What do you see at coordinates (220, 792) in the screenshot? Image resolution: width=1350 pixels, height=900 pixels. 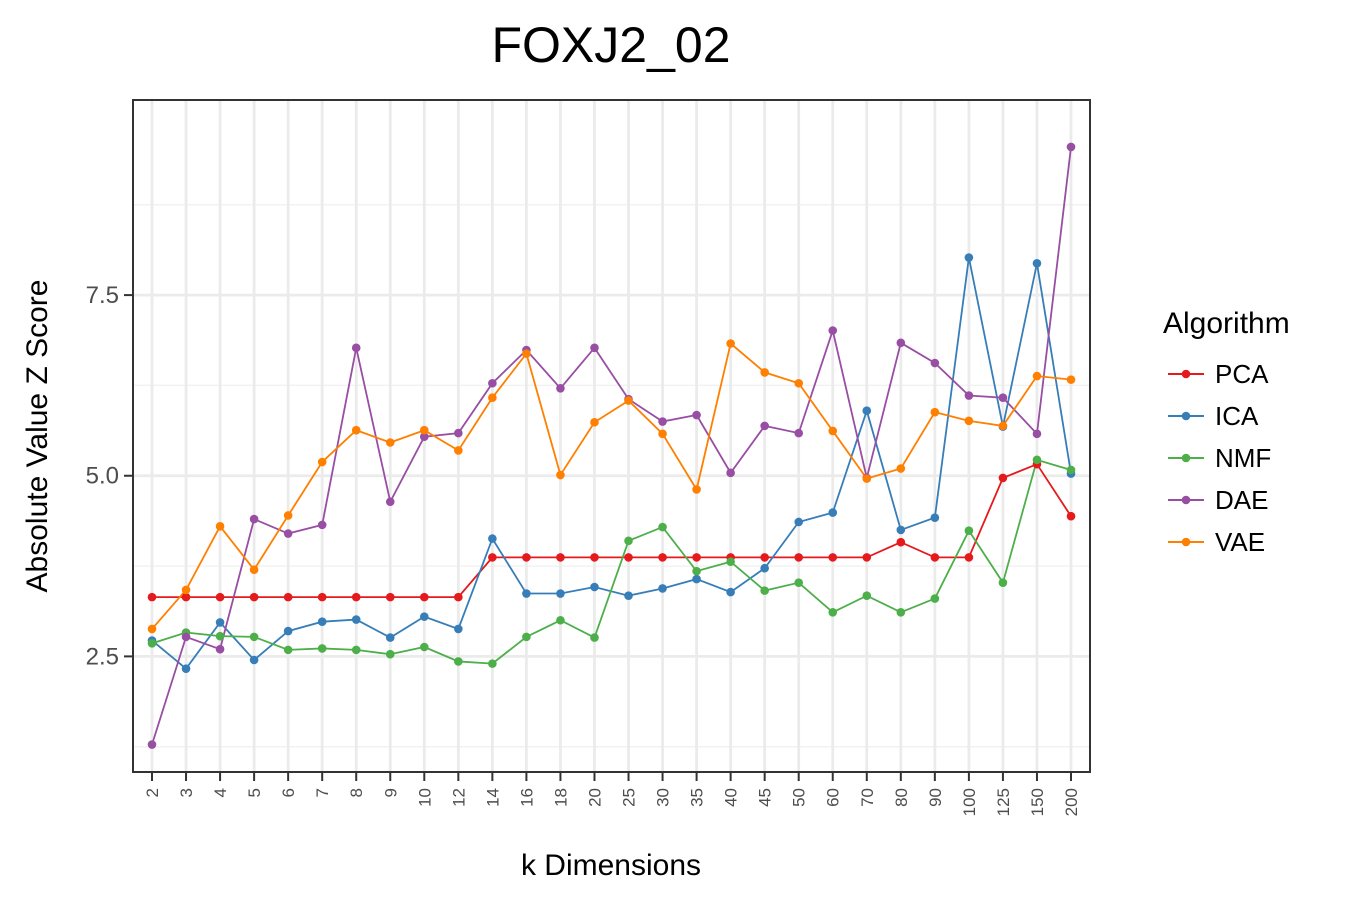 I see `x-tick-label: 4` at bounding box center [220, 792].